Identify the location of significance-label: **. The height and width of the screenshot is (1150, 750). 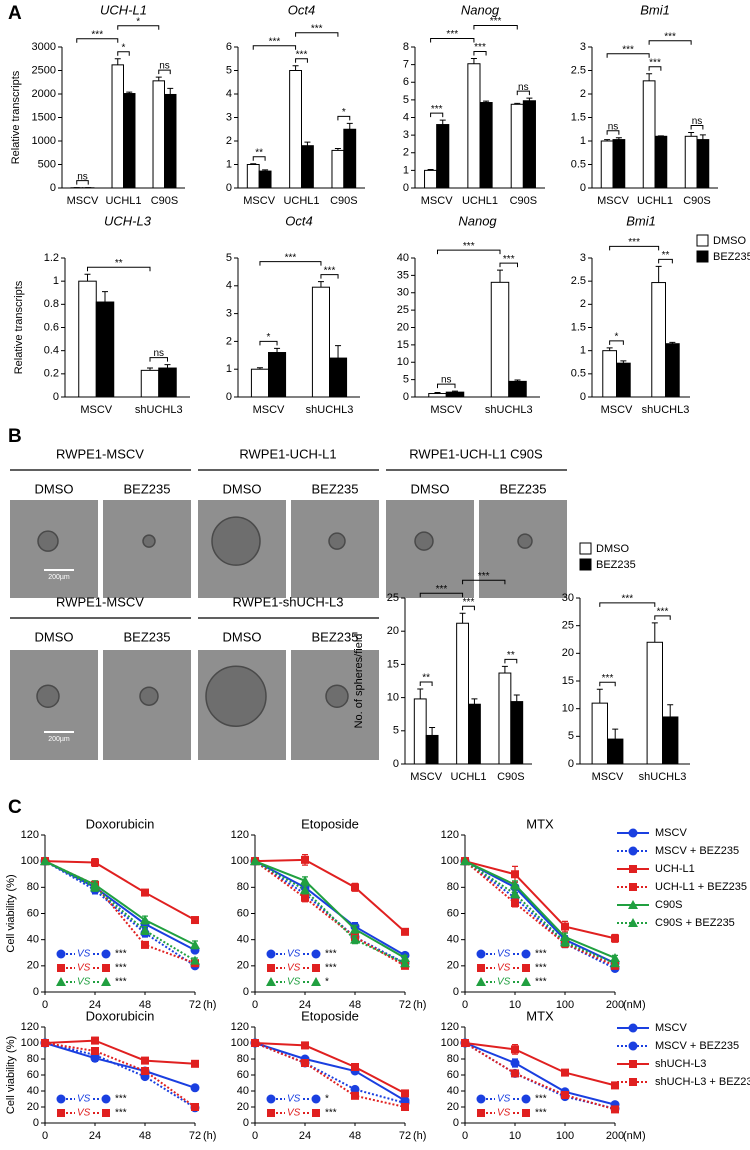
(666, 255).